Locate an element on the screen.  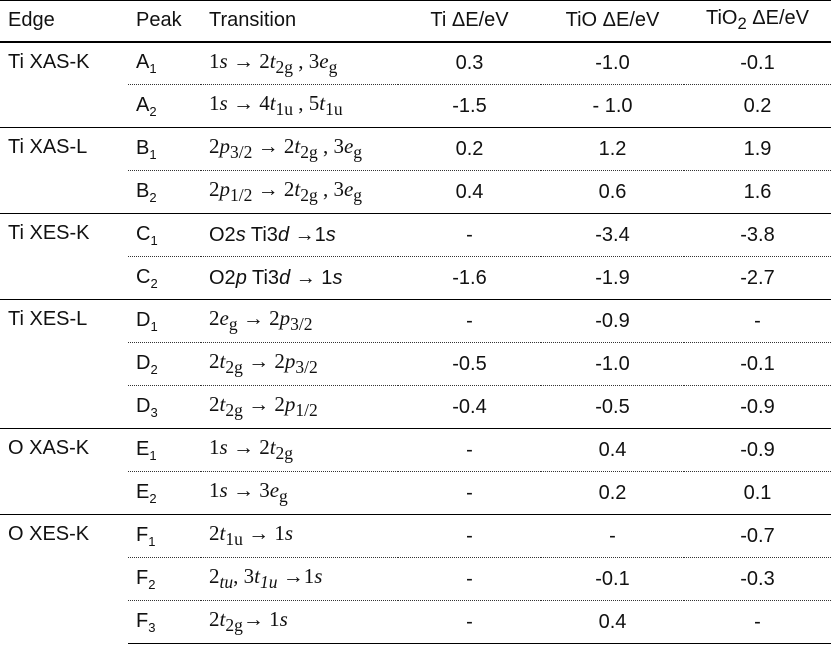
tio-value-cell: -0.1 is located at coordinates (612, 579).